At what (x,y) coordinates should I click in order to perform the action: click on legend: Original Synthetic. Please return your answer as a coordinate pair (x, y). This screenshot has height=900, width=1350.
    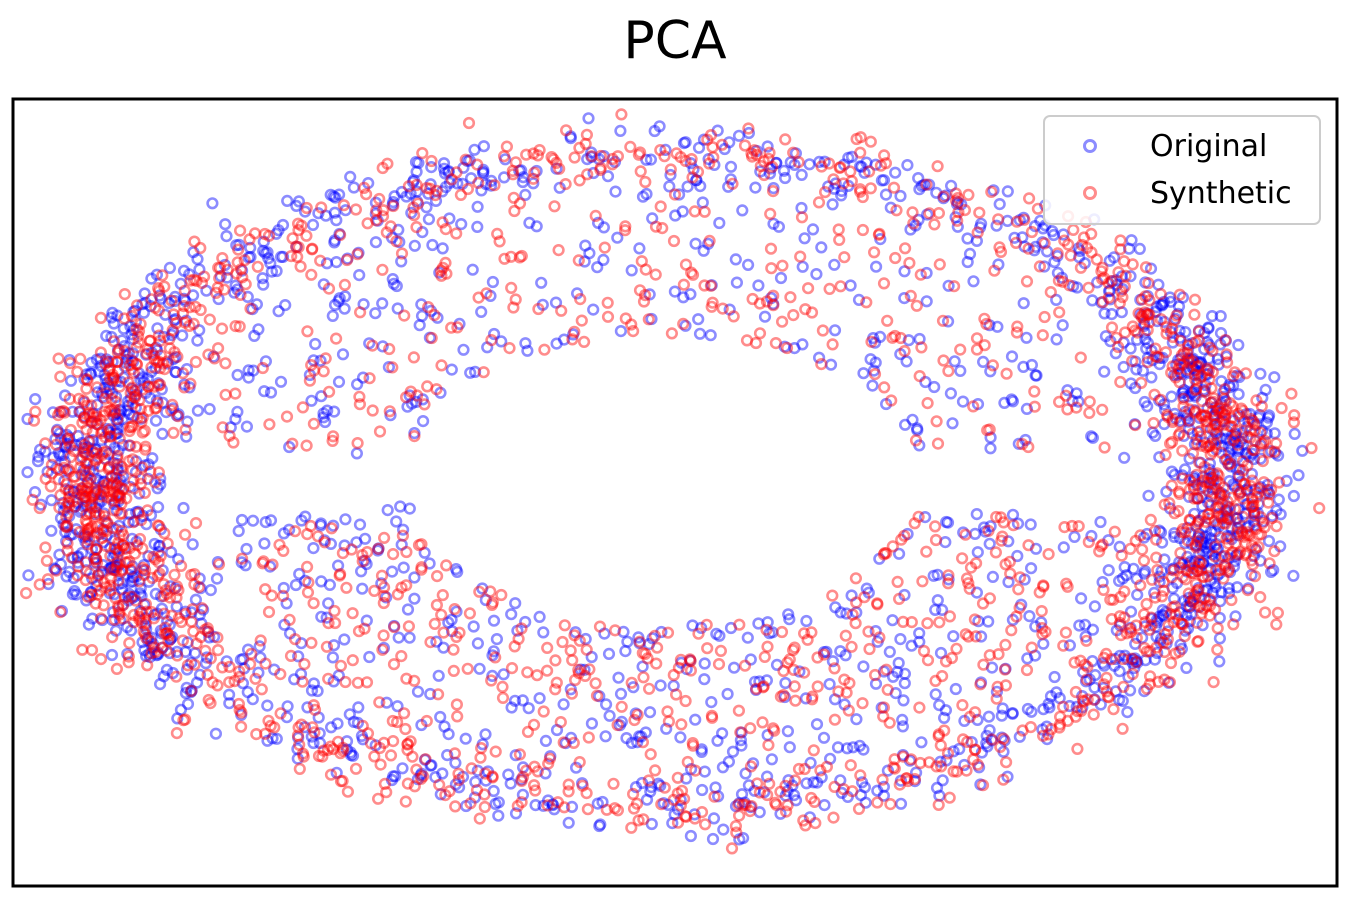
    Looking at the image, I should click on (1182, 170).